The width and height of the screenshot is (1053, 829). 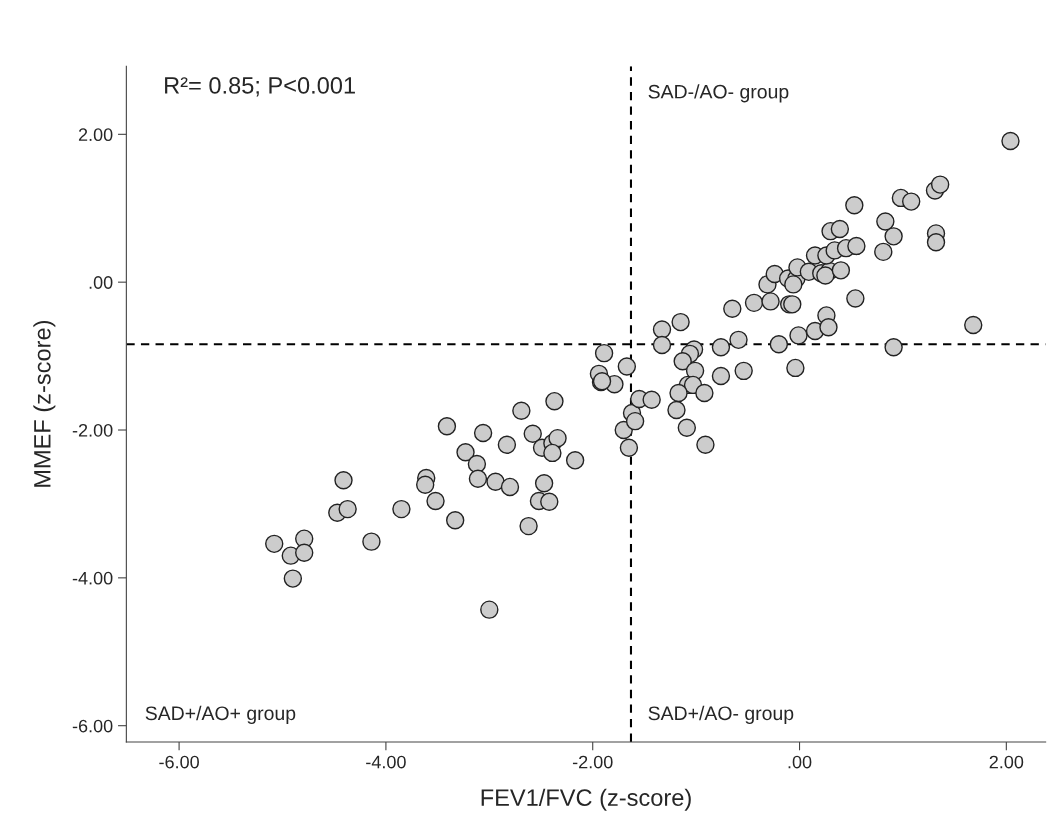 What do you see at coordinates (179, 762) in the screenshot?
I see `x-tick-label: -6.00` at bounding box center [179, 762].